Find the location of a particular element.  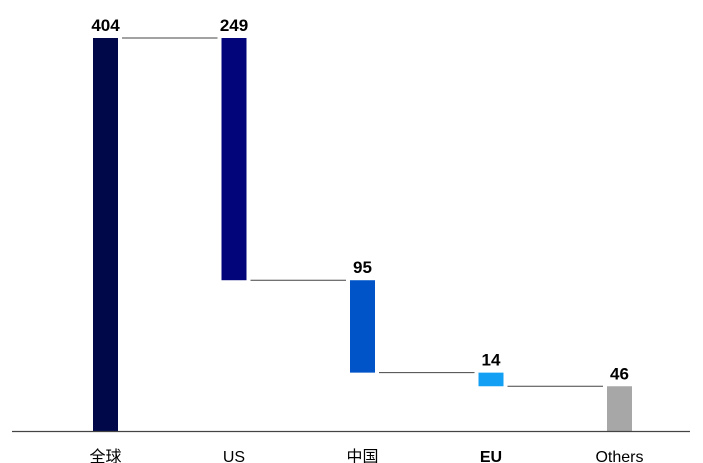

category-label-eu: EU is located at coordinates (491, 456).